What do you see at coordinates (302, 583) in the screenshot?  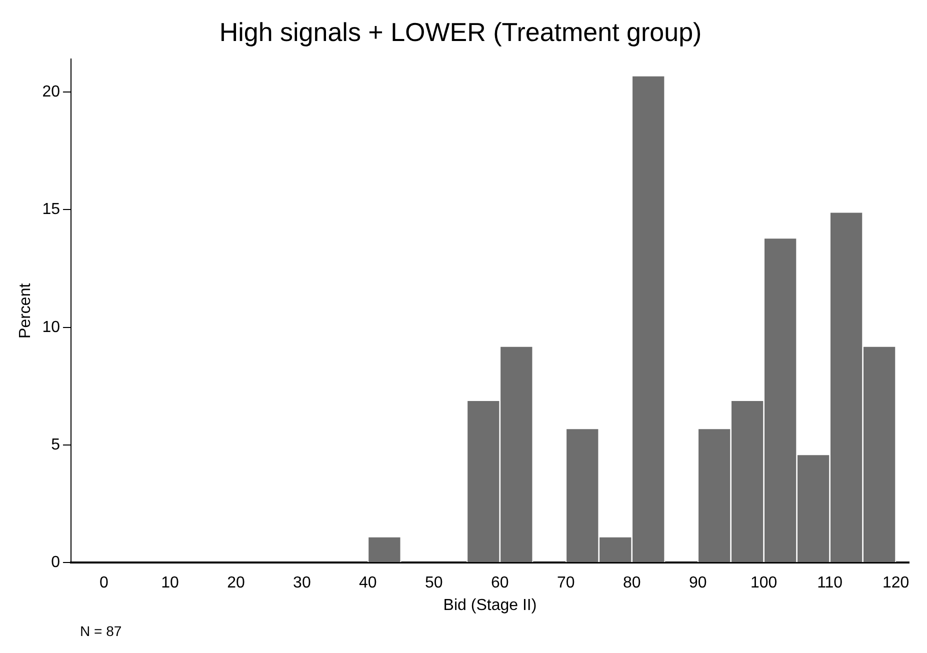 I see `x-tick-label: 30` at bounding box center [302, 583].